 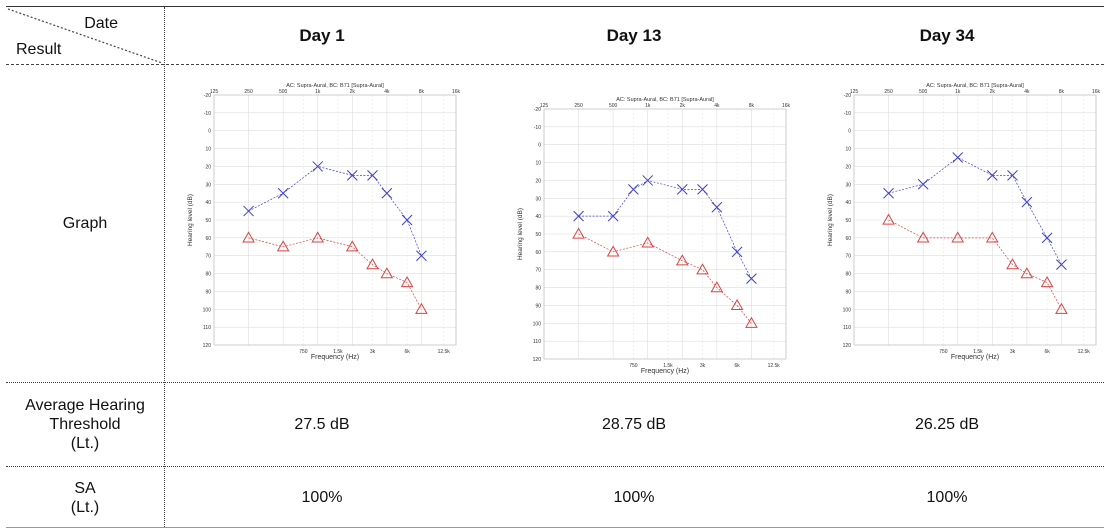 I want to click on label-column-divider, so click(x=164, y=267).